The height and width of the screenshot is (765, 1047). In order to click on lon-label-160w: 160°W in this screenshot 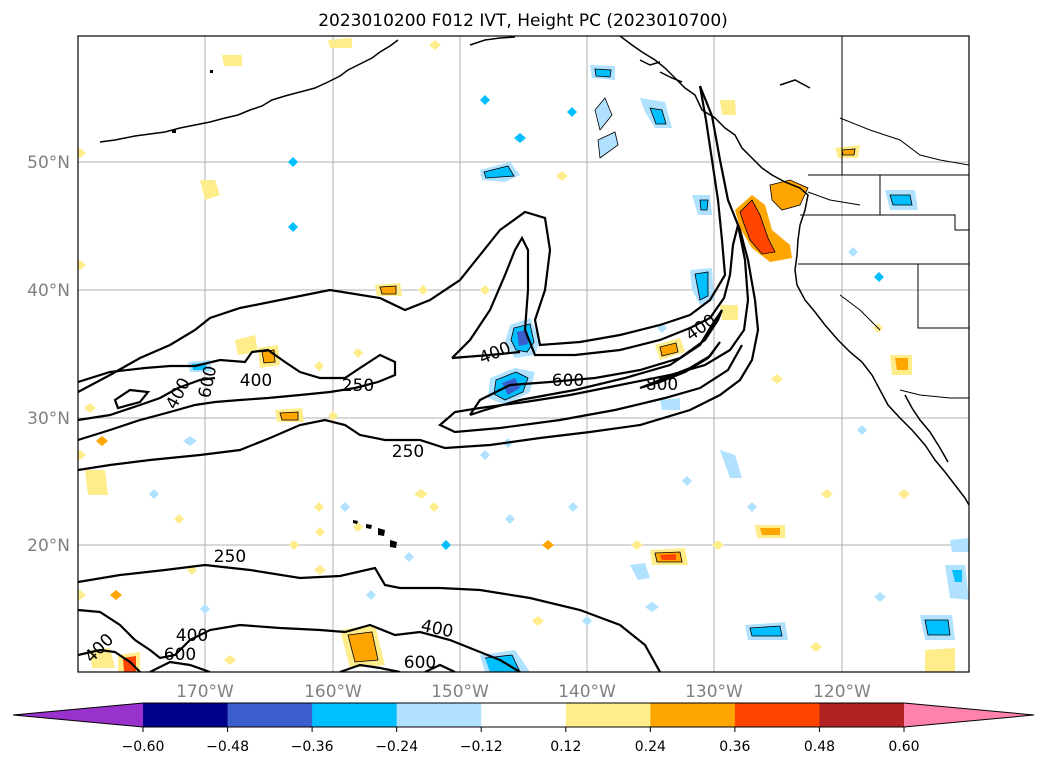, I will do `click(333, 692)`.